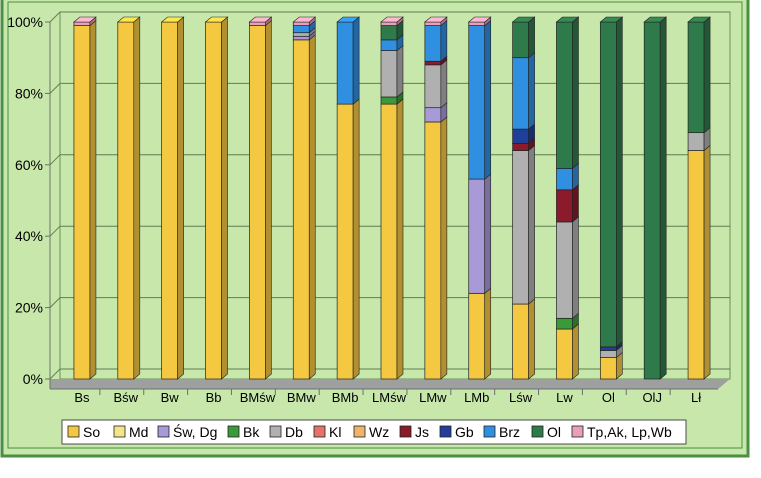 This screenshot has height=478, width=761. What do you see at coordinates (464, 432) in the screenshot?
I see `legend-label: Gb` at bounding box center [464, 432].